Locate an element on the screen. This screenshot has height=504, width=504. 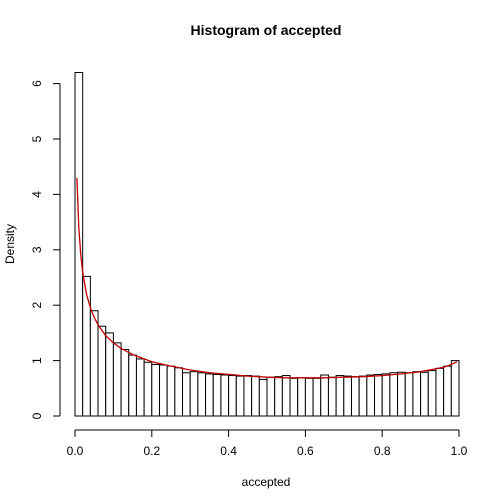
x-tick-label: 0.4 is located at coordinates (228, 451).